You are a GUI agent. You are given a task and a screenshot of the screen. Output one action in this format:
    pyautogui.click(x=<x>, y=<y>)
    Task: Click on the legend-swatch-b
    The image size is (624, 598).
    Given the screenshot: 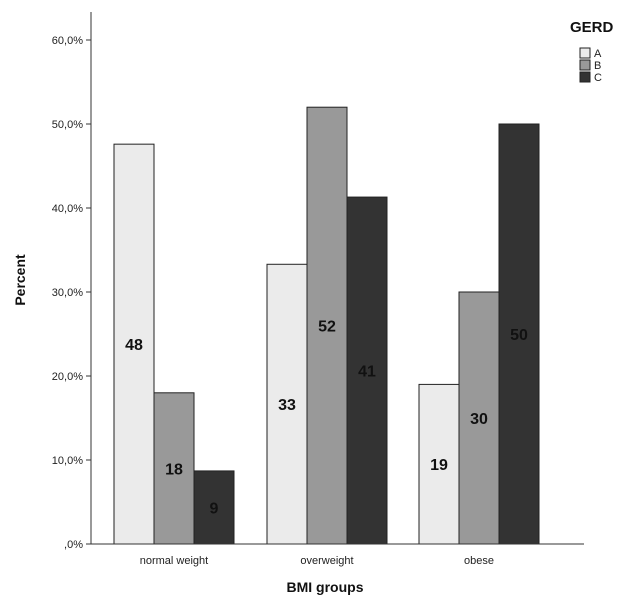 What is the action you would take?
    pyautogui.click(x=585, y=65)
    